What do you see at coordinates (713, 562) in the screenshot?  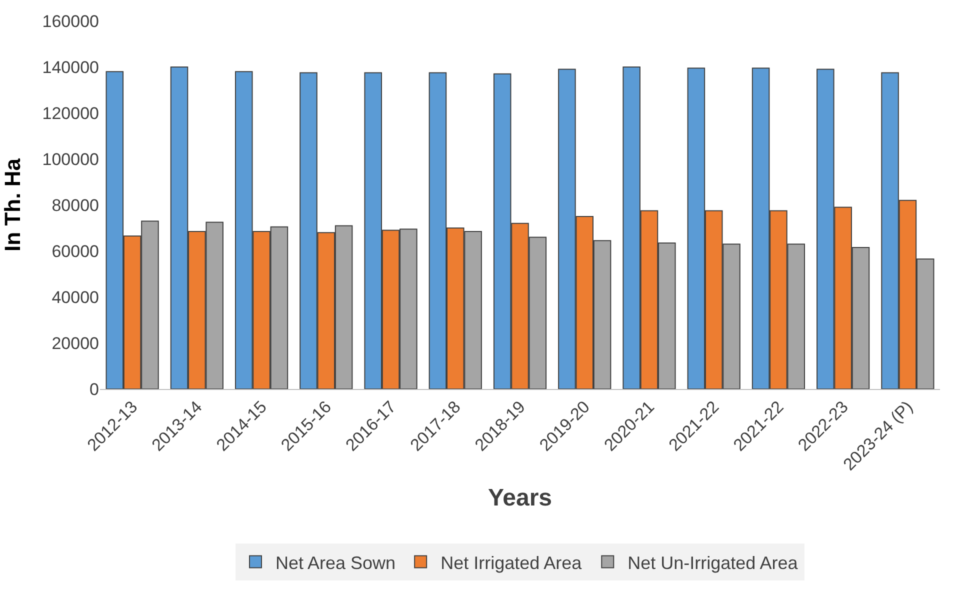 I see `legend-label: Net Un-Irrigated Area` at bounding box center [713, 562].